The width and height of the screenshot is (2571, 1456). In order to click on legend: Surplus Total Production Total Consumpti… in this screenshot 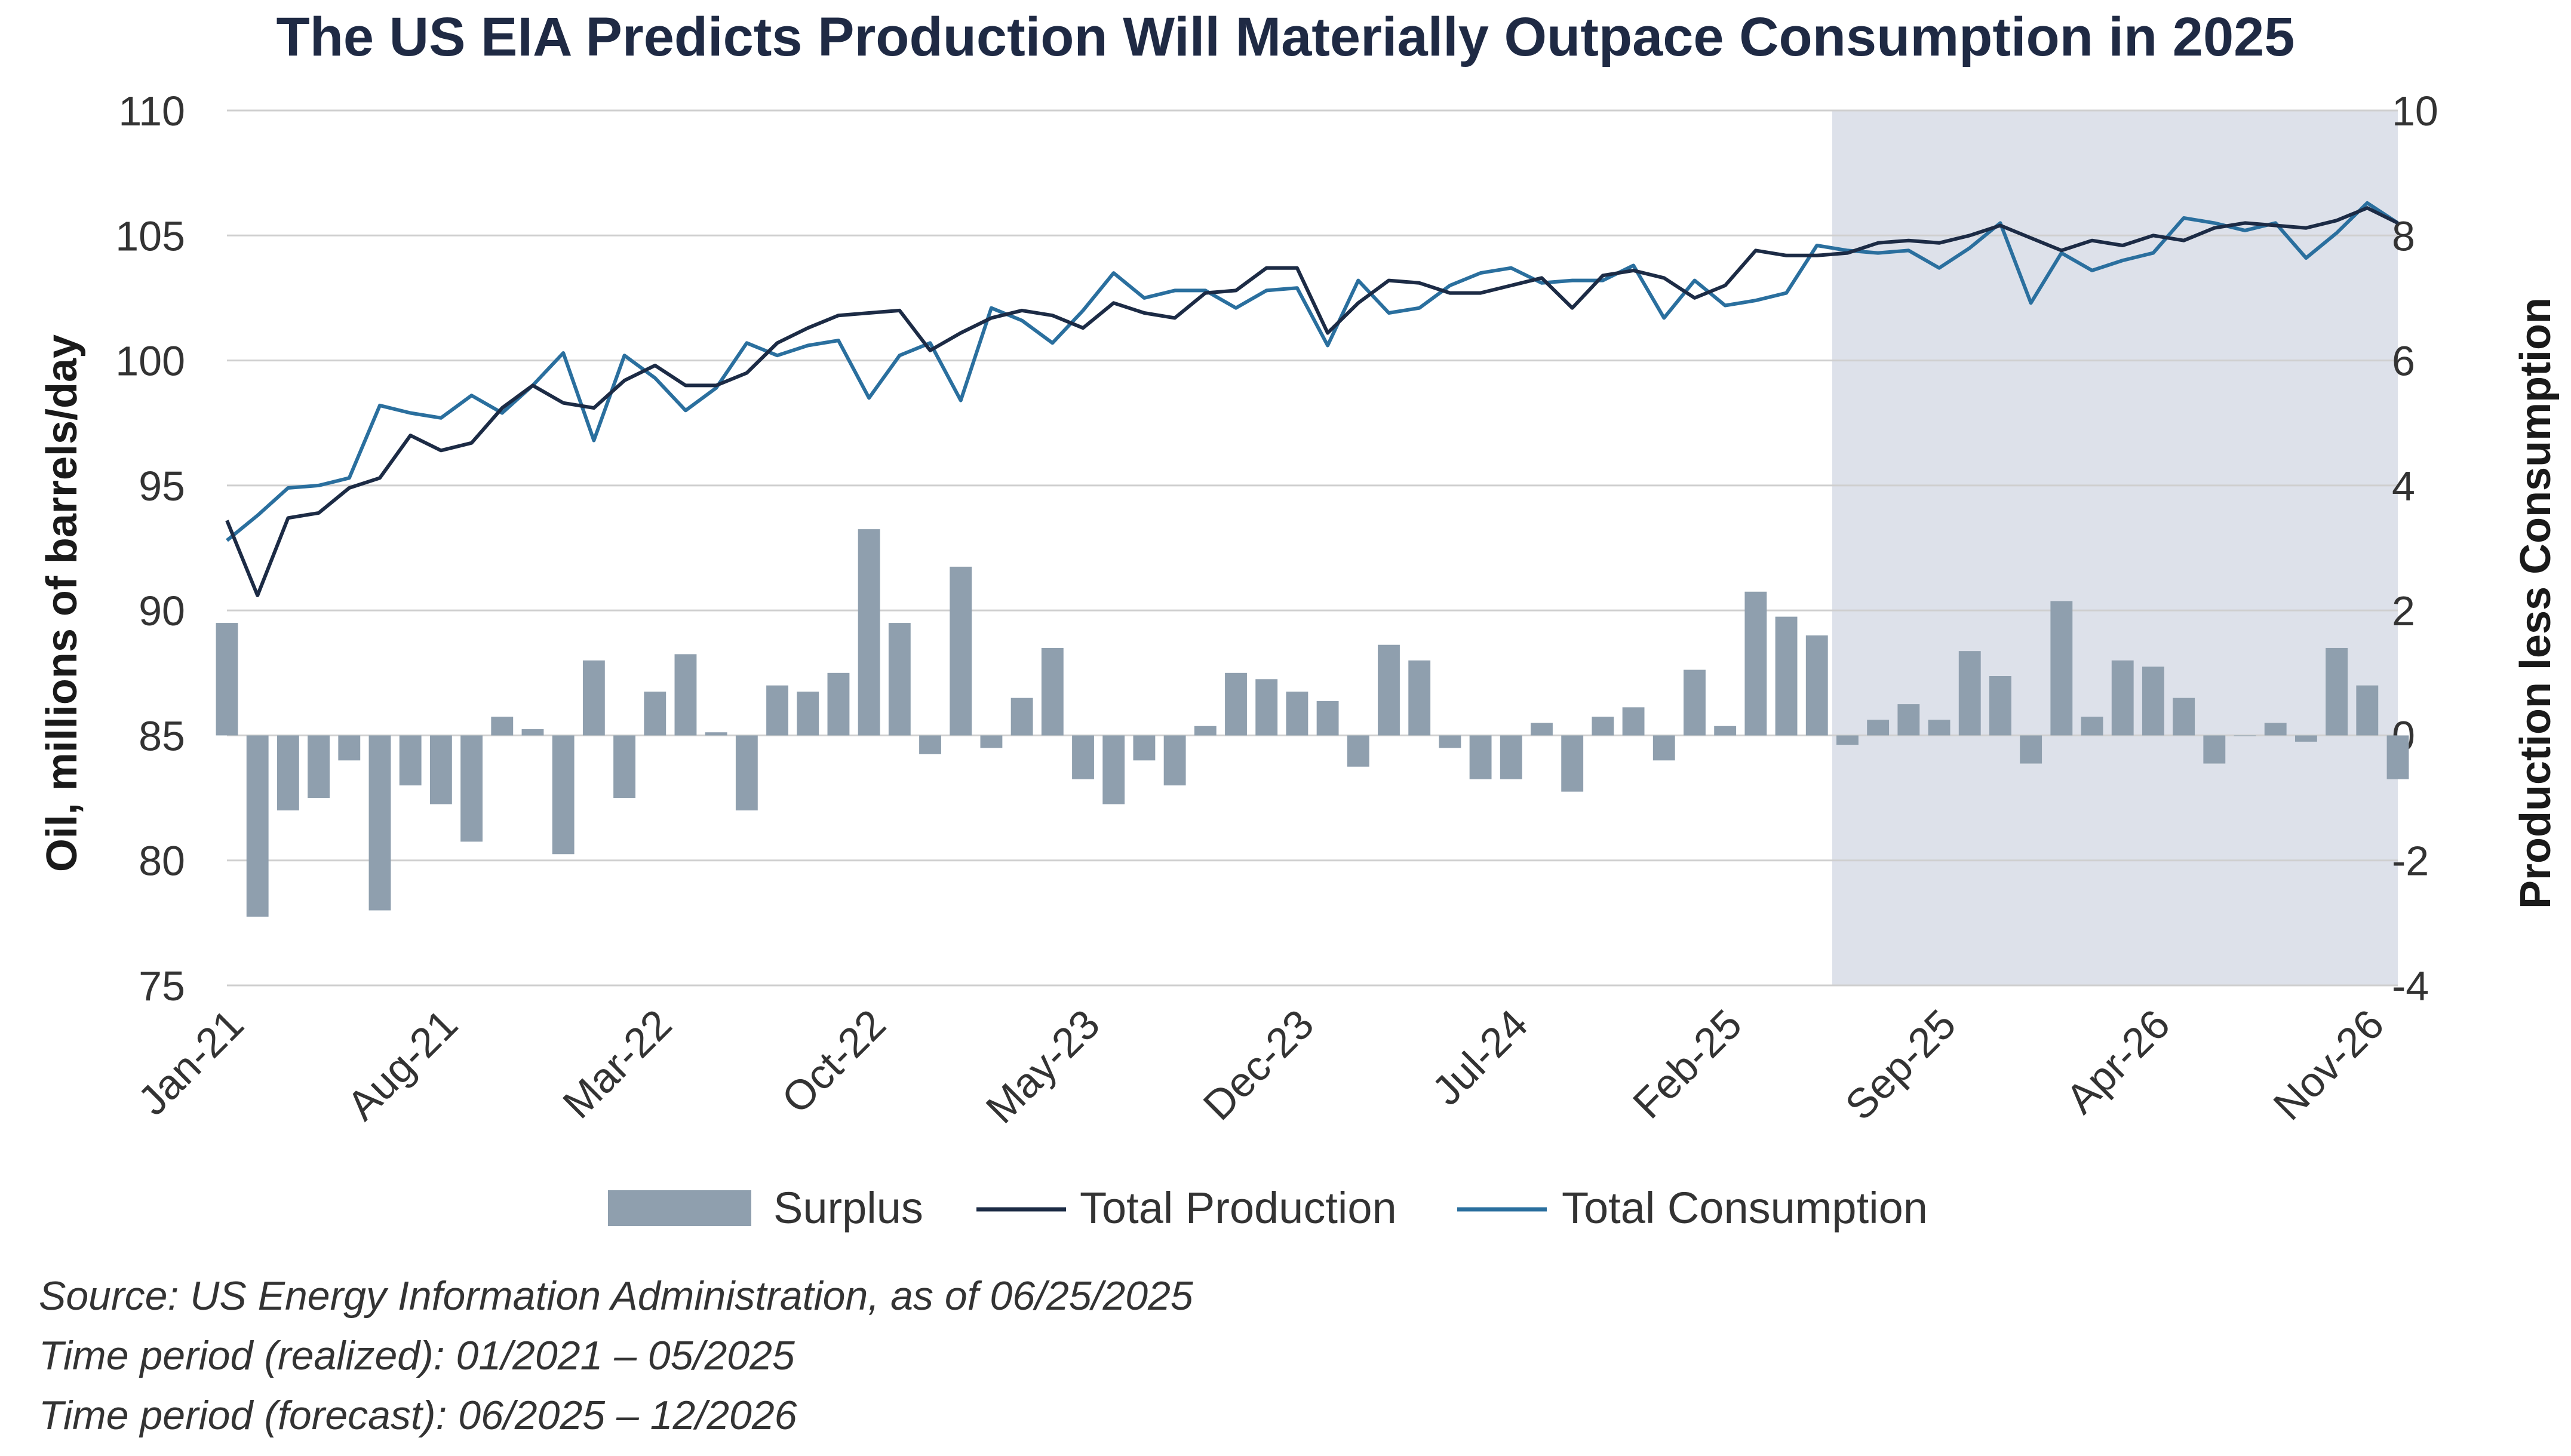, I will do `click(1268, 1208)`.